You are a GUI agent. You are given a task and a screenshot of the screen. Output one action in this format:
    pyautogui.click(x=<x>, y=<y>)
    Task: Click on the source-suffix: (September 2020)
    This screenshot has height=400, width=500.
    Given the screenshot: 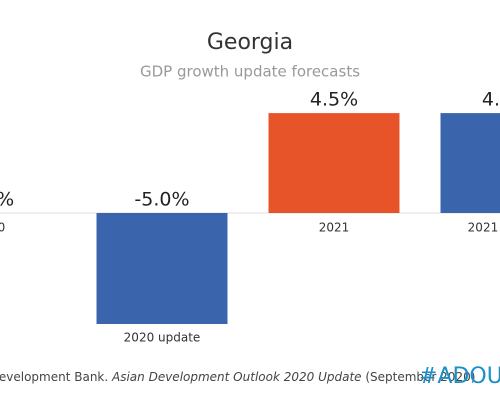 What is the action you would take?
    pyautogui.click(x=419, y=377)
    